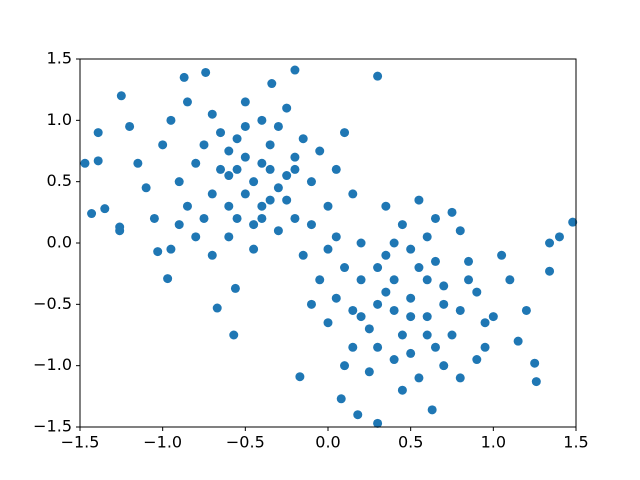  I want to click on y-tick-label: −0.5, so click(52, 303).